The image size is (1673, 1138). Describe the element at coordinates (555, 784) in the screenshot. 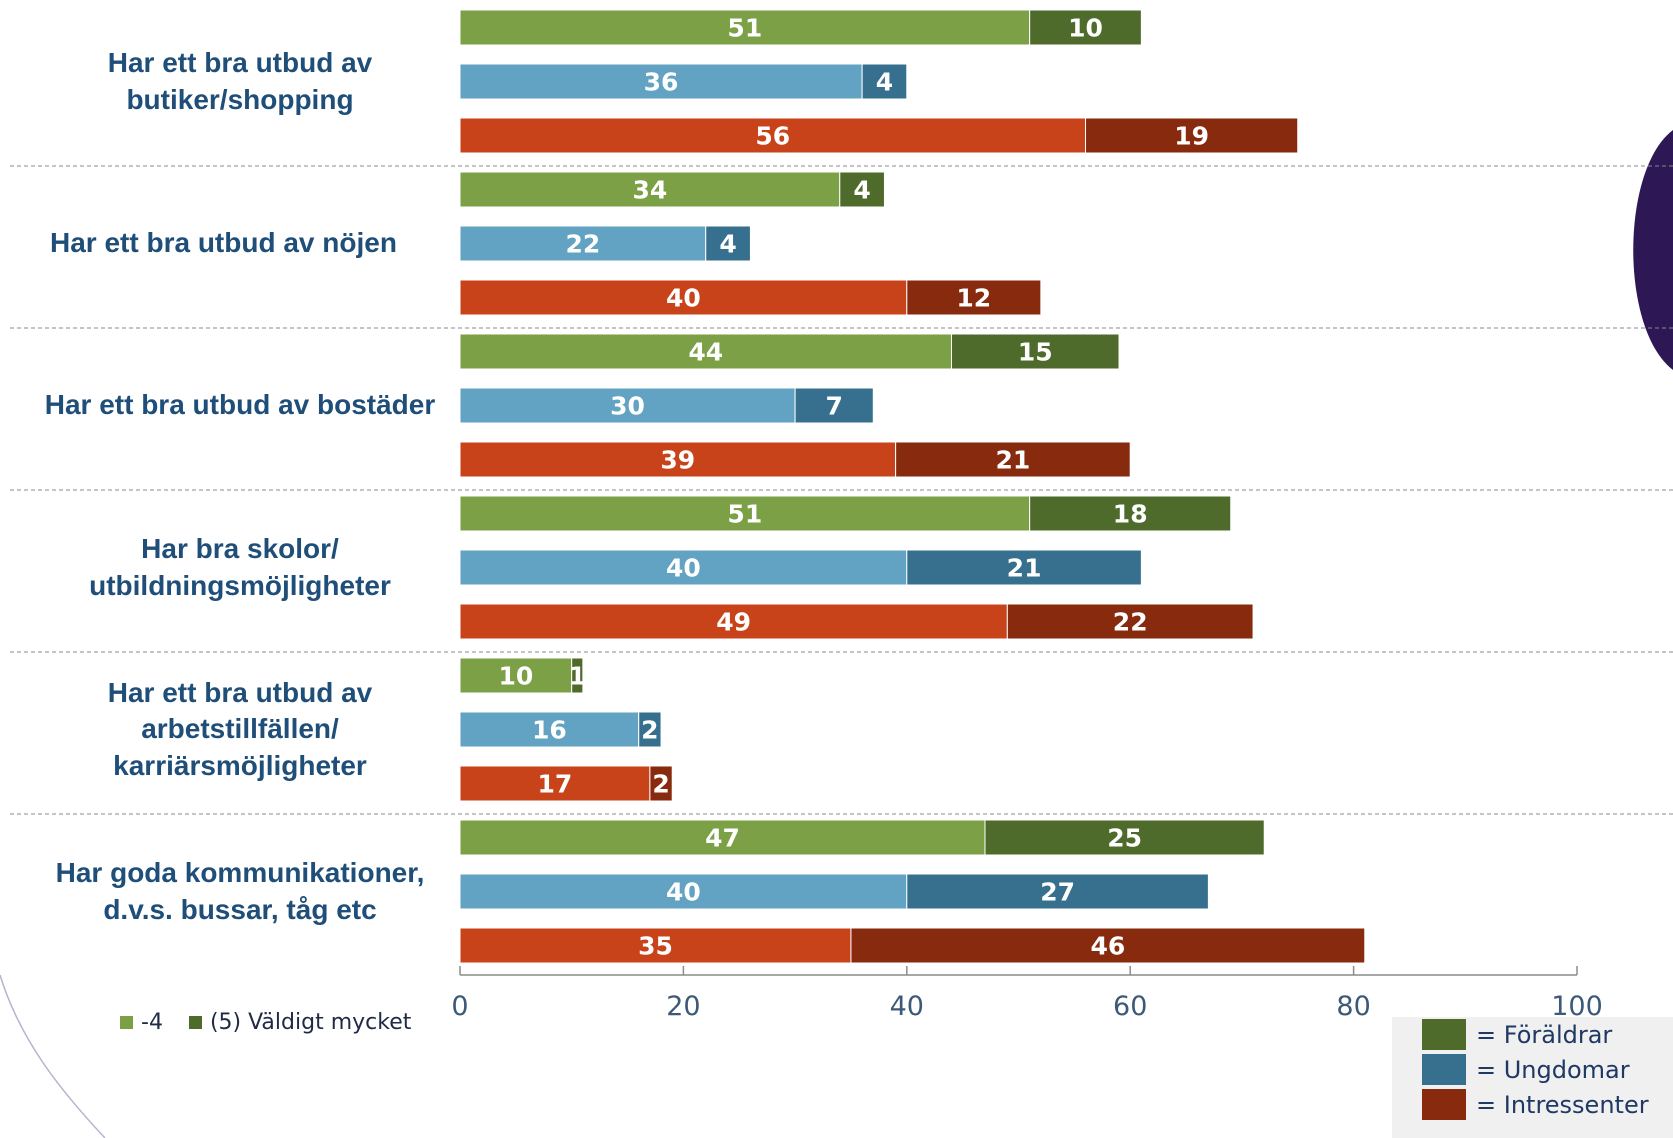

I see `bar-value-label: 17` at that location.